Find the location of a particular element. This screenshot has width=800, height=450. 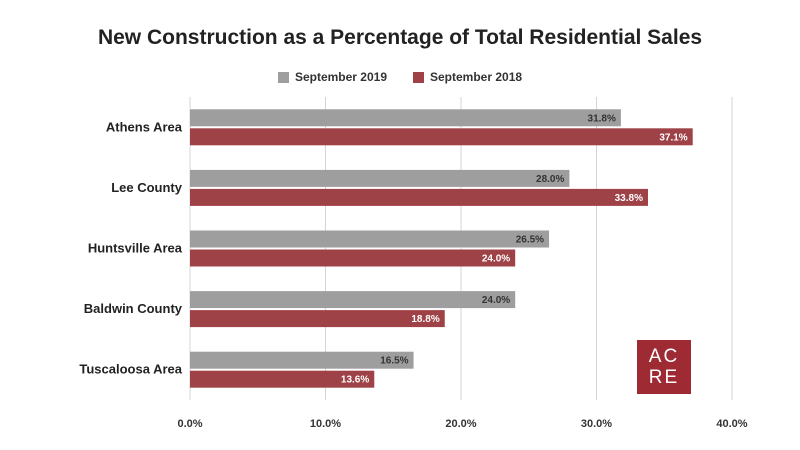

category-label-lee-county: Lee County is located at coordinates (147, 187).